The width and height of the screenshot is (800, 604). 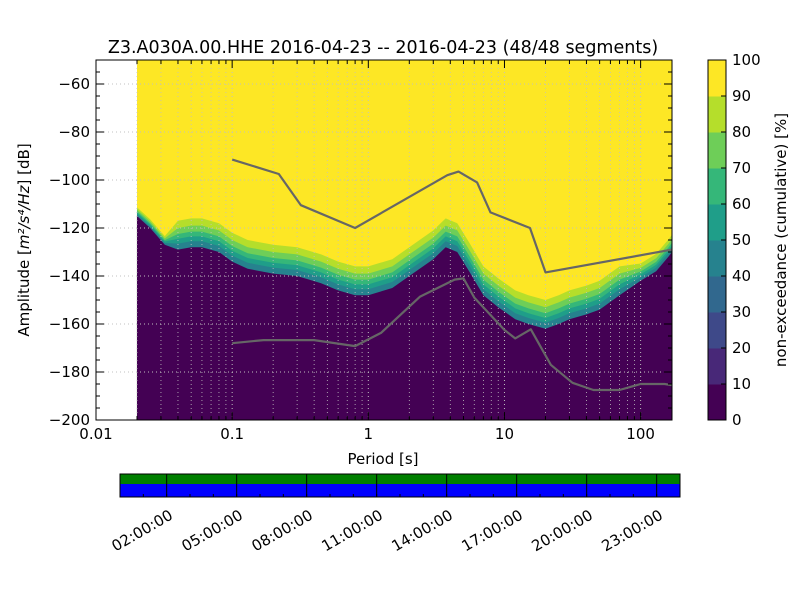 I want to click on colorbar-tick-label: 40, so click(x=741, y=276).